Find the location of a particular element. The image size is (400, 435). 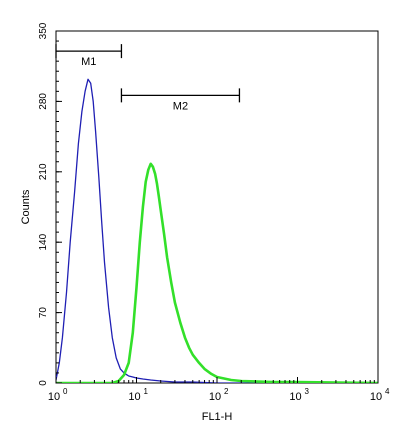

y-tick-label: 280 is located at coordinates (43, 101).